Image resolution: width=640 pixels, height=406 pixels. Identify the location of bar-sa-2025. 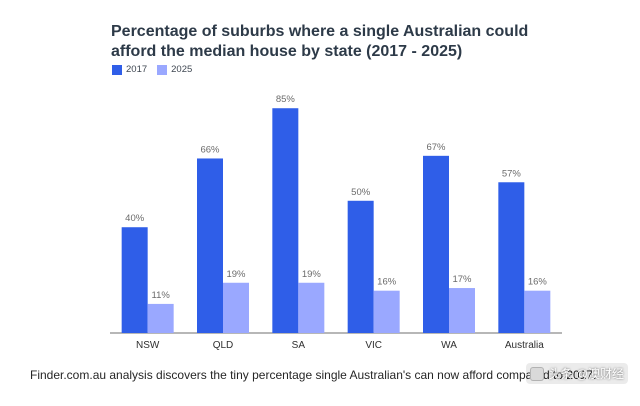
(311, 307).